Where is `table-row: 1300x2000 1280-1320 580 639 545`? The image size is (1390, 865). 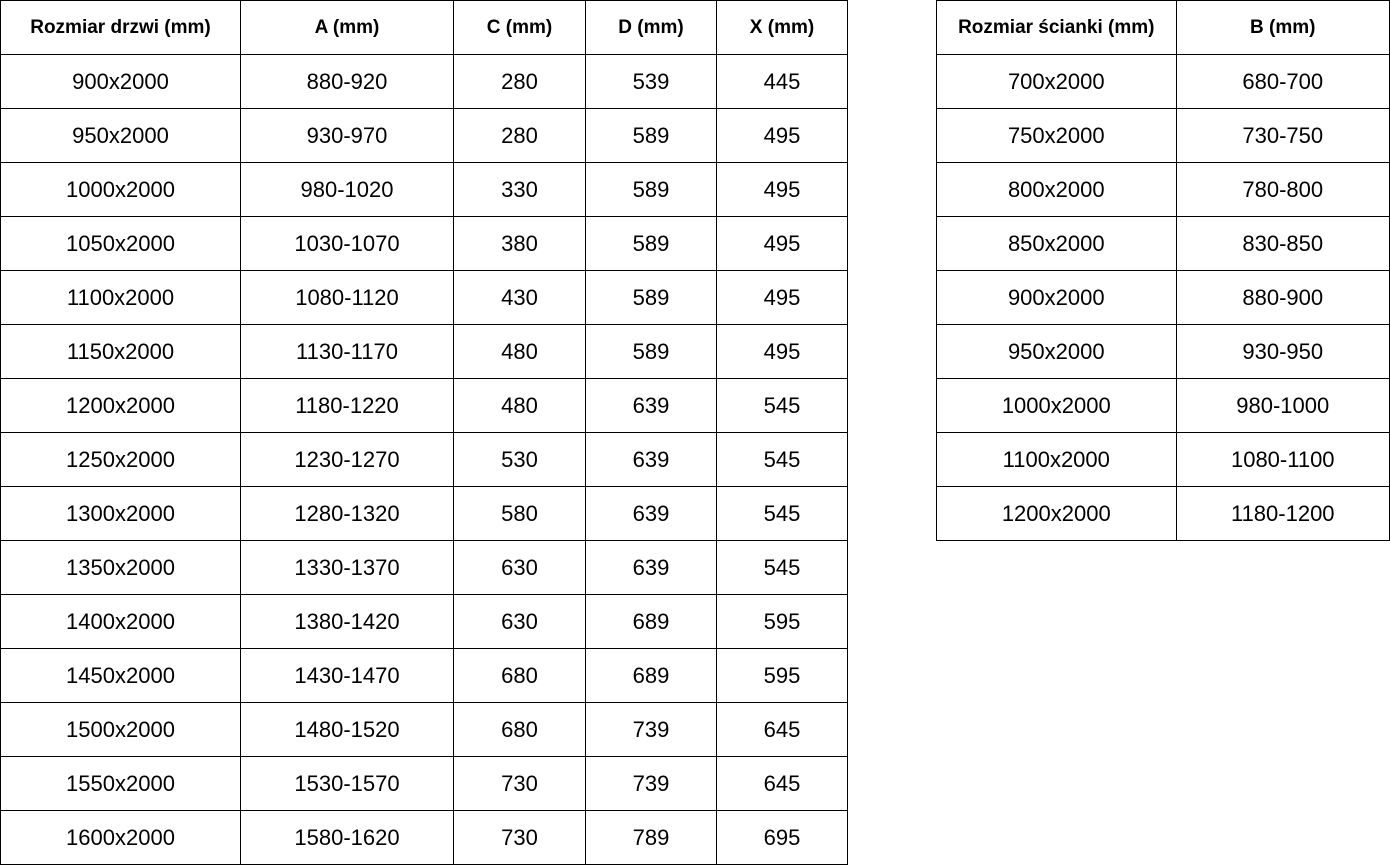 table-row: 1300x2000 1280-1320 580 639 545 is located at coordinates (424, 513).